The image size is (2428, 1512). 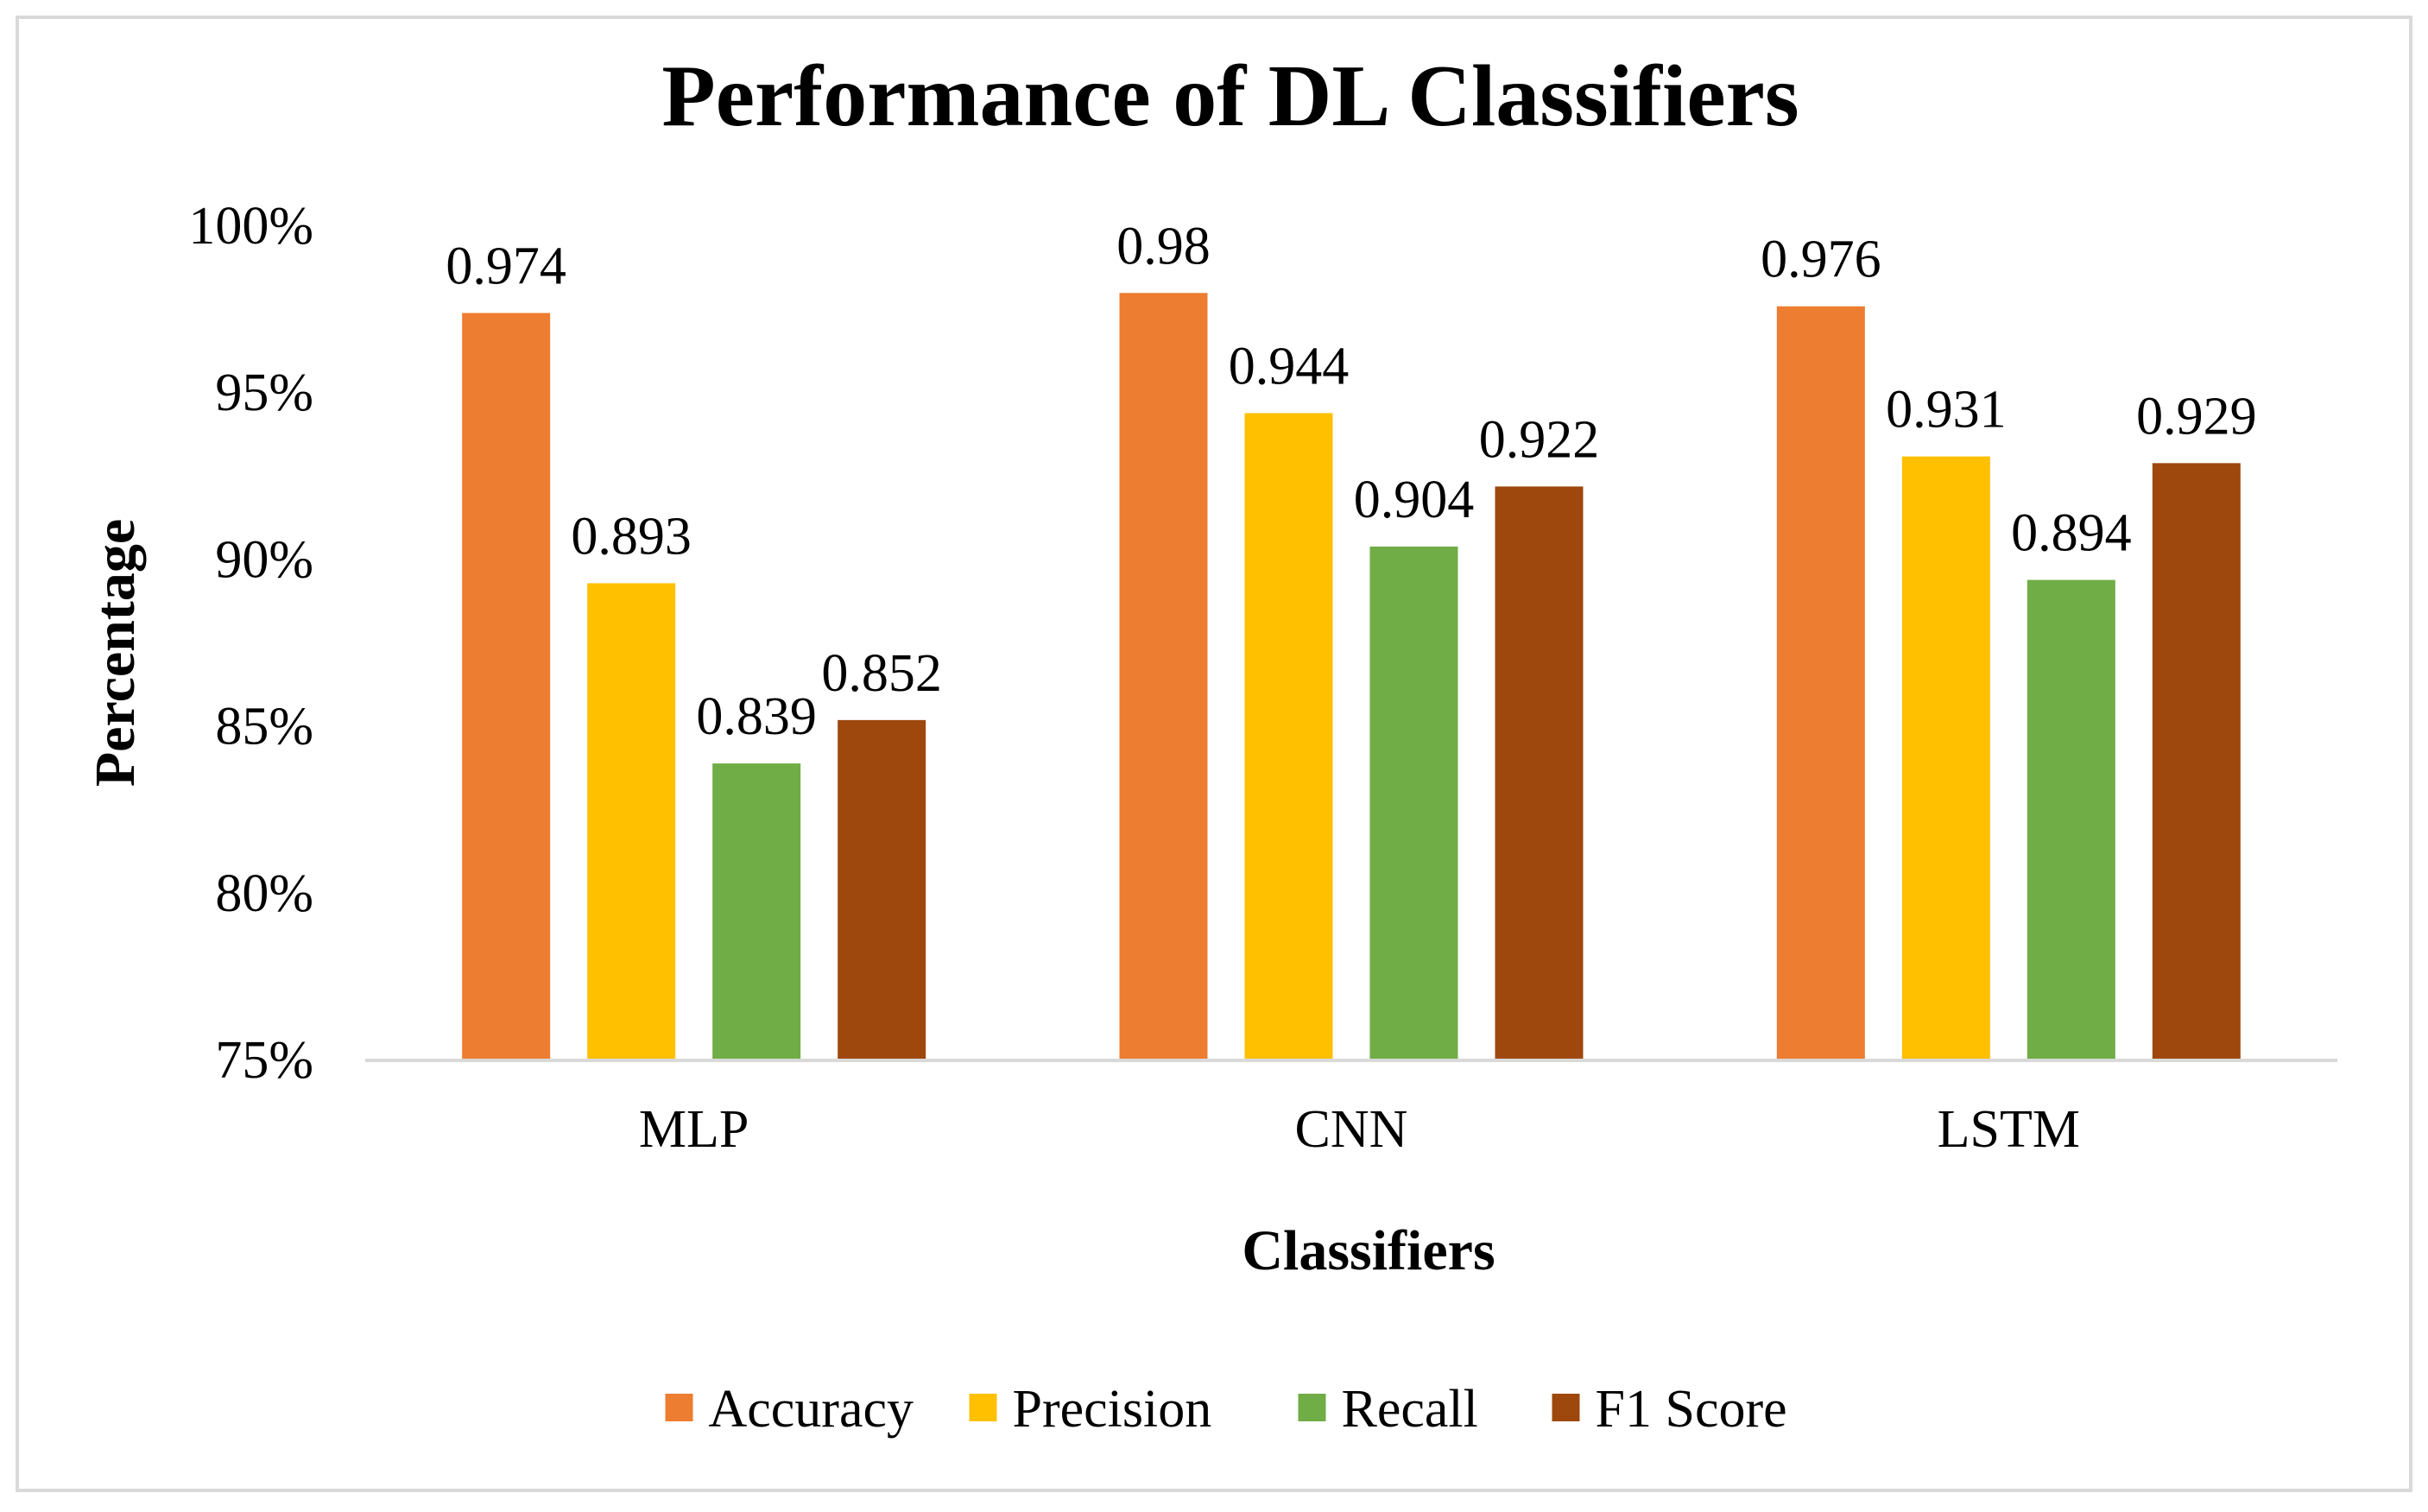 I want to click on bar-recall-lstm, so click(x=2070, y=819).